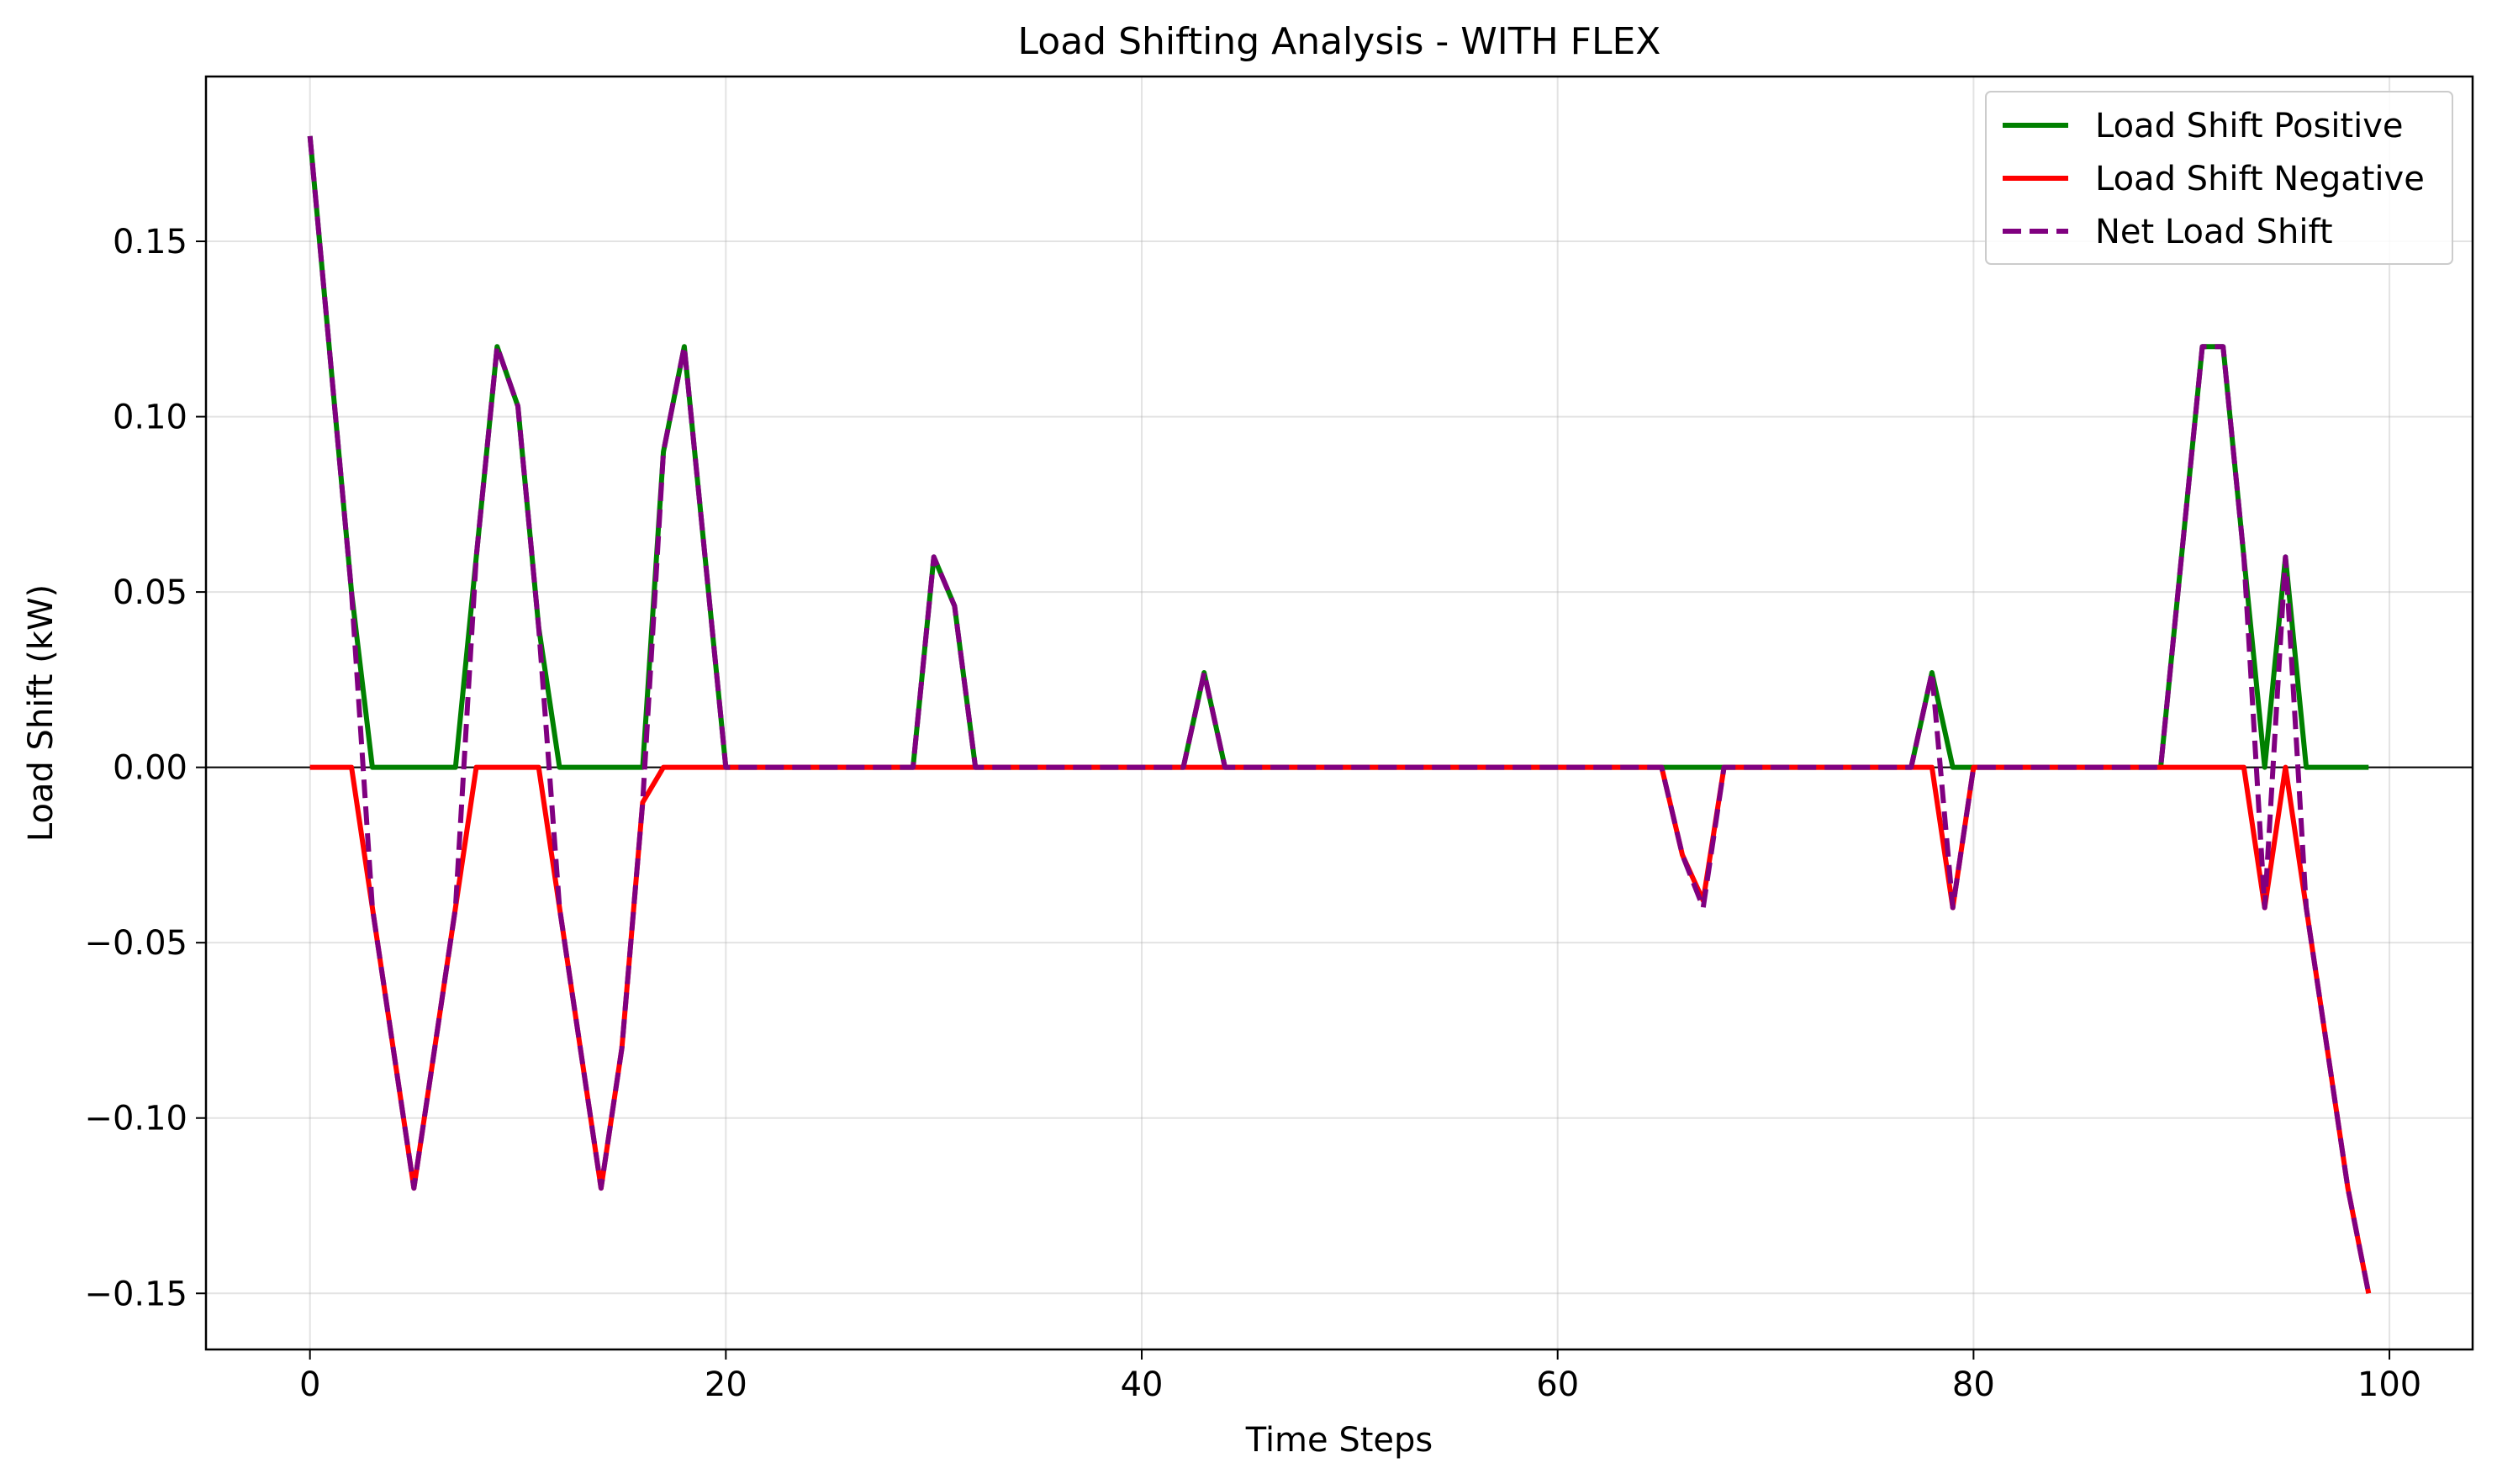 The width and height of the screenshot is (2497, 1484). What do you see at coordinates (2214, 232) in the screenshot?
I see `legend-label-net-load-shift: Net Load Shift` at bounding box center [2214, 232].